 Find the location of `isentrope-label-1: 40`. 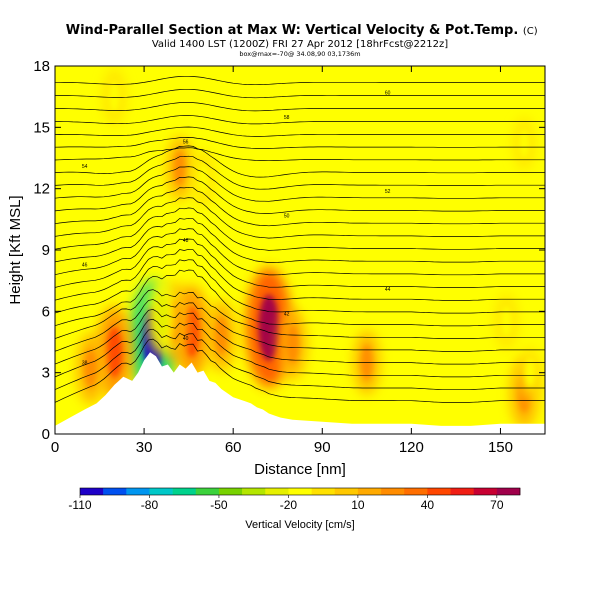

isentrope-label-1: 40 is located at coordinates (186, 339).